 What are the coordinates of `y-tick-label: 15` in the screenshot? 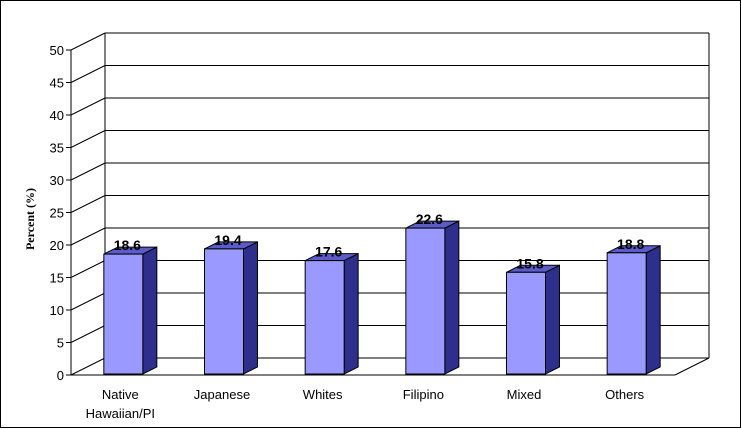 It's located at (57, 278).